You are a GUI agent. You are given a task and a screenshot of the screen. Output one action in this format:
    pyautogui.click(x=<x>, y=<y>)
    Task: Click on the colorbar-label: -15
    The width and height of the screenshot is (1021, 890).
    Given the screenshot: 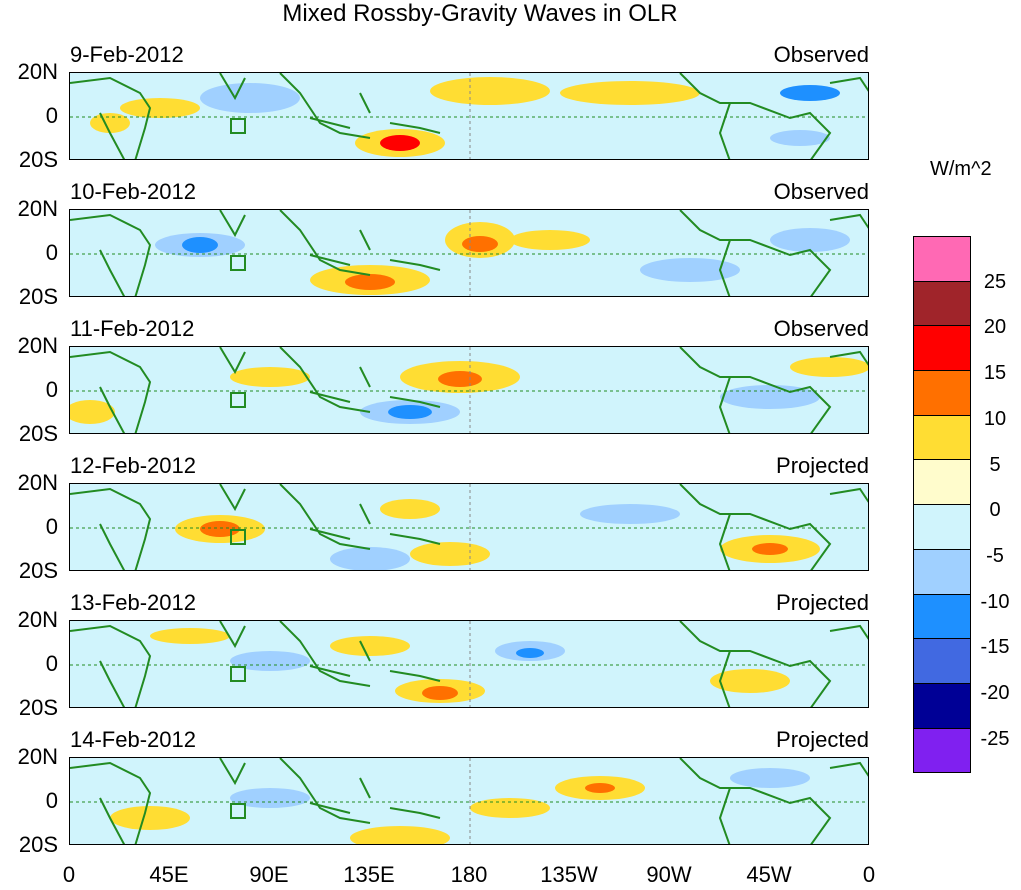 What is the action you would take?
    pyautogui.click(x=995, y=647)
    